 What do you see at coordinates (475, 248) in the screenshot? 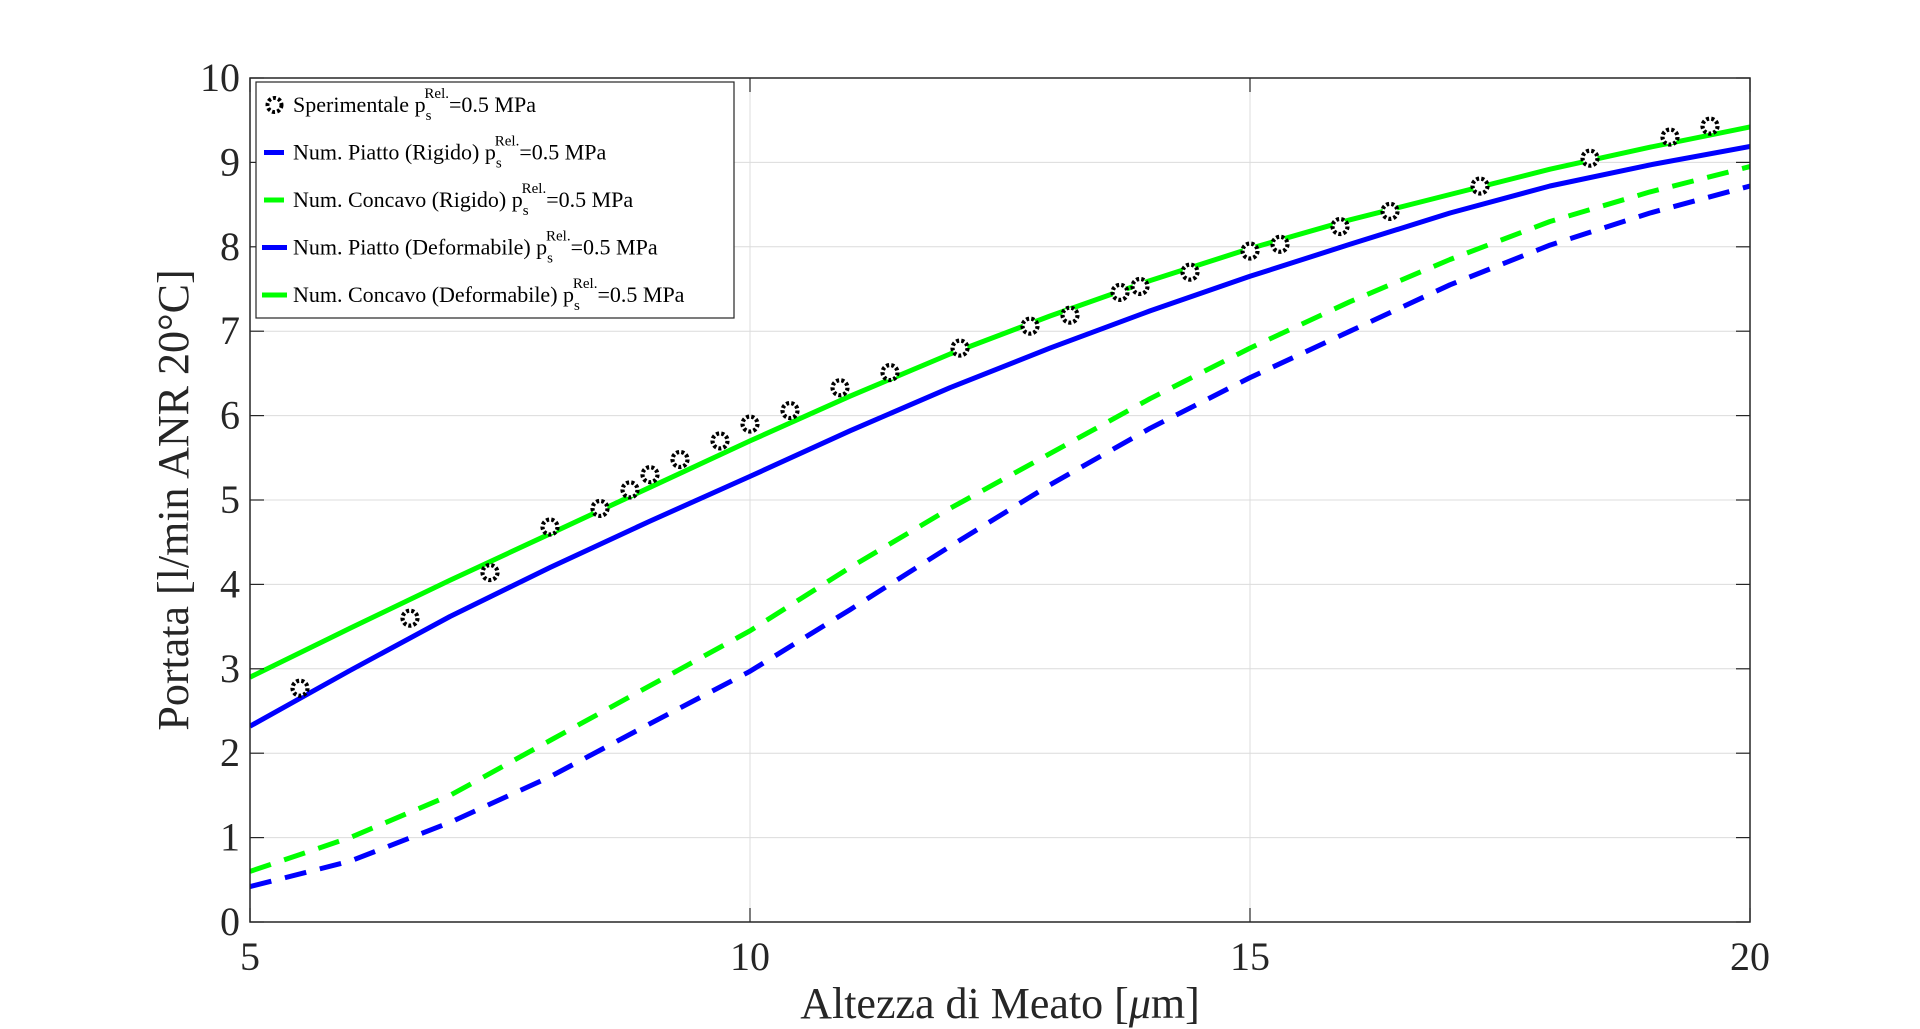
I see `legend-label: Num. Piatto (Deformabile) psRel.=0.5 MPa` at bounding box center [475, 248].